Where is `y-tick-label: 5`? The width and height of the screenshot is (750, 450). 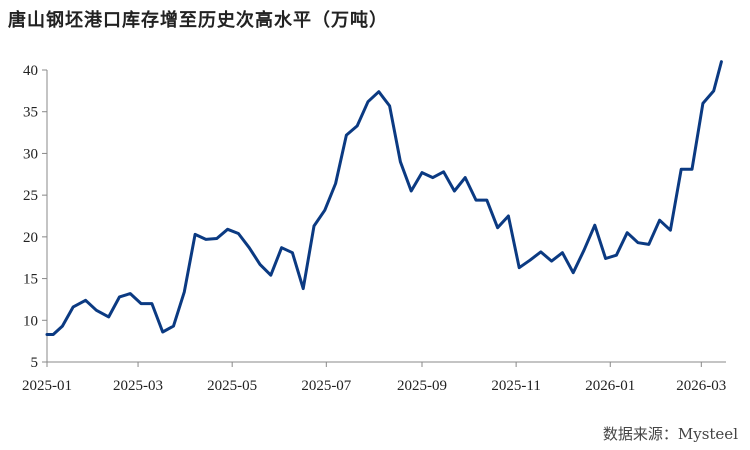 y-tick-label: 5 is located at coordinates (35, 363).